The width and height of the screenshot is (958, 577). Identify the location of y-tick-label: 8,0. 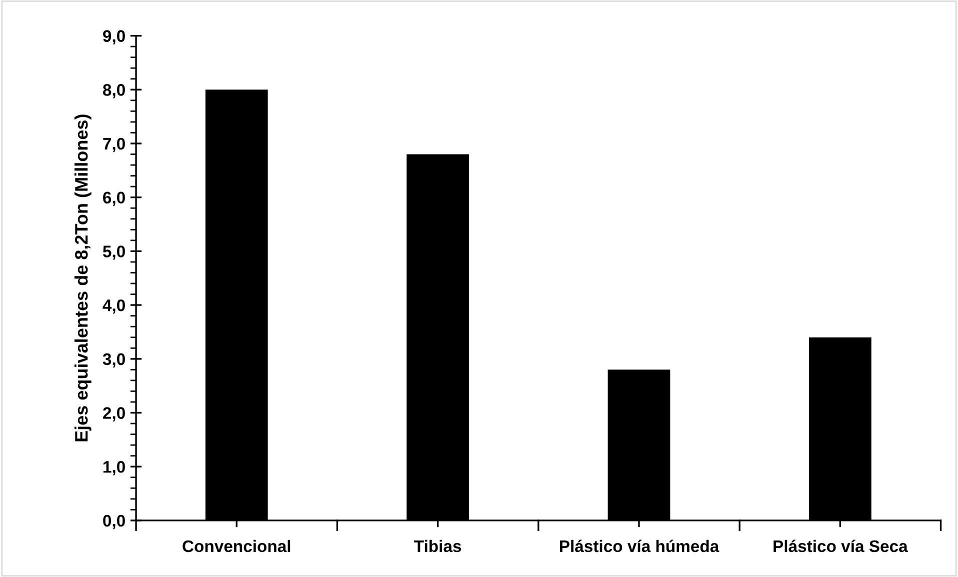
(113, 91).